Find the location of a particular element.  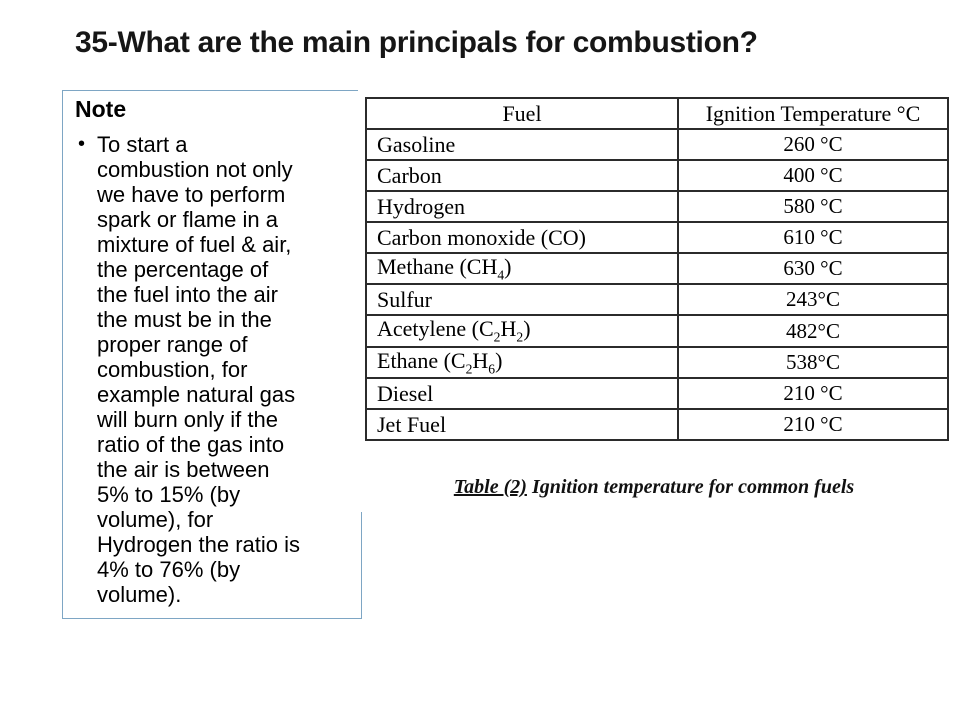

fuel-name-cell: Hydrogen is located at coordinates (522, 206).